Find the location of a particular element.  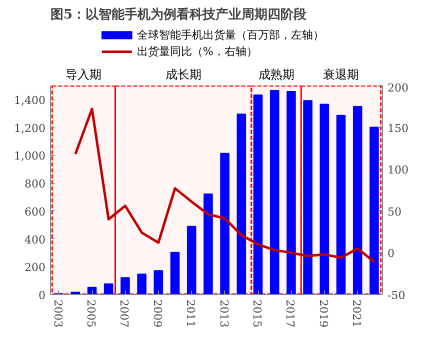

band-label: 导入期 is located at coordinates (84, 74).